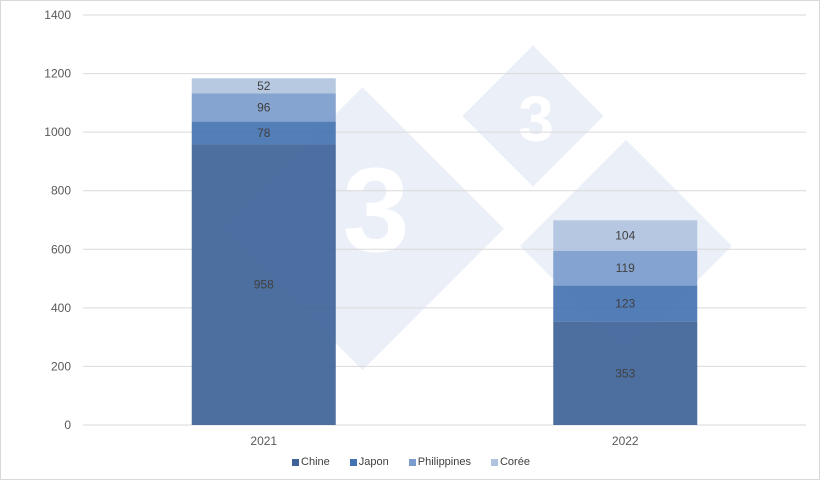  I want to click on x-tick-label: 2022, so click(625, 441).